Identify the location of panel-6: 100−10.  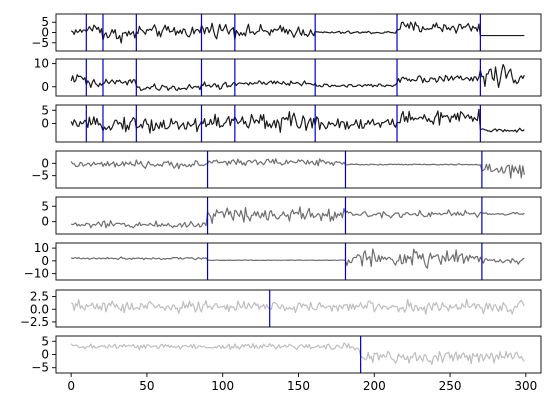
(283, 261).